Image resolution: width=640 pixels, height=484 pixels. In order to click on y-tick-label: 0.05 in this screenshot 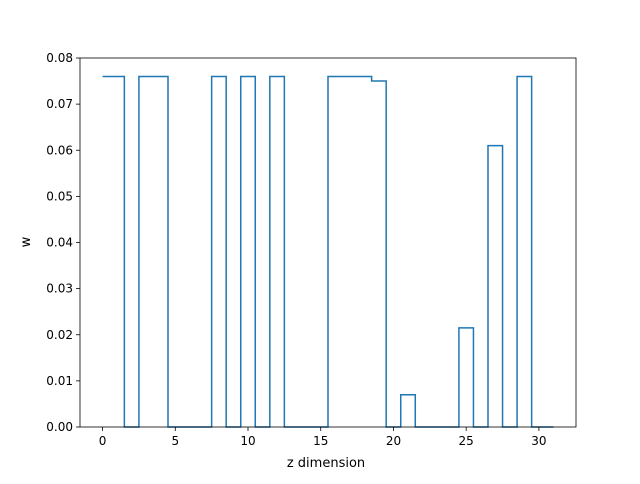, I will do `click(59, 196)`.